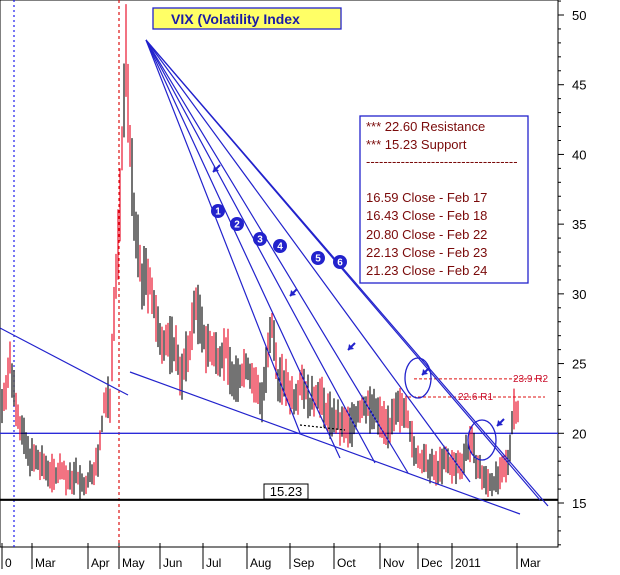 The image size is (620, 575). I want to click on fan-number-5: 6, so click(340, 263).